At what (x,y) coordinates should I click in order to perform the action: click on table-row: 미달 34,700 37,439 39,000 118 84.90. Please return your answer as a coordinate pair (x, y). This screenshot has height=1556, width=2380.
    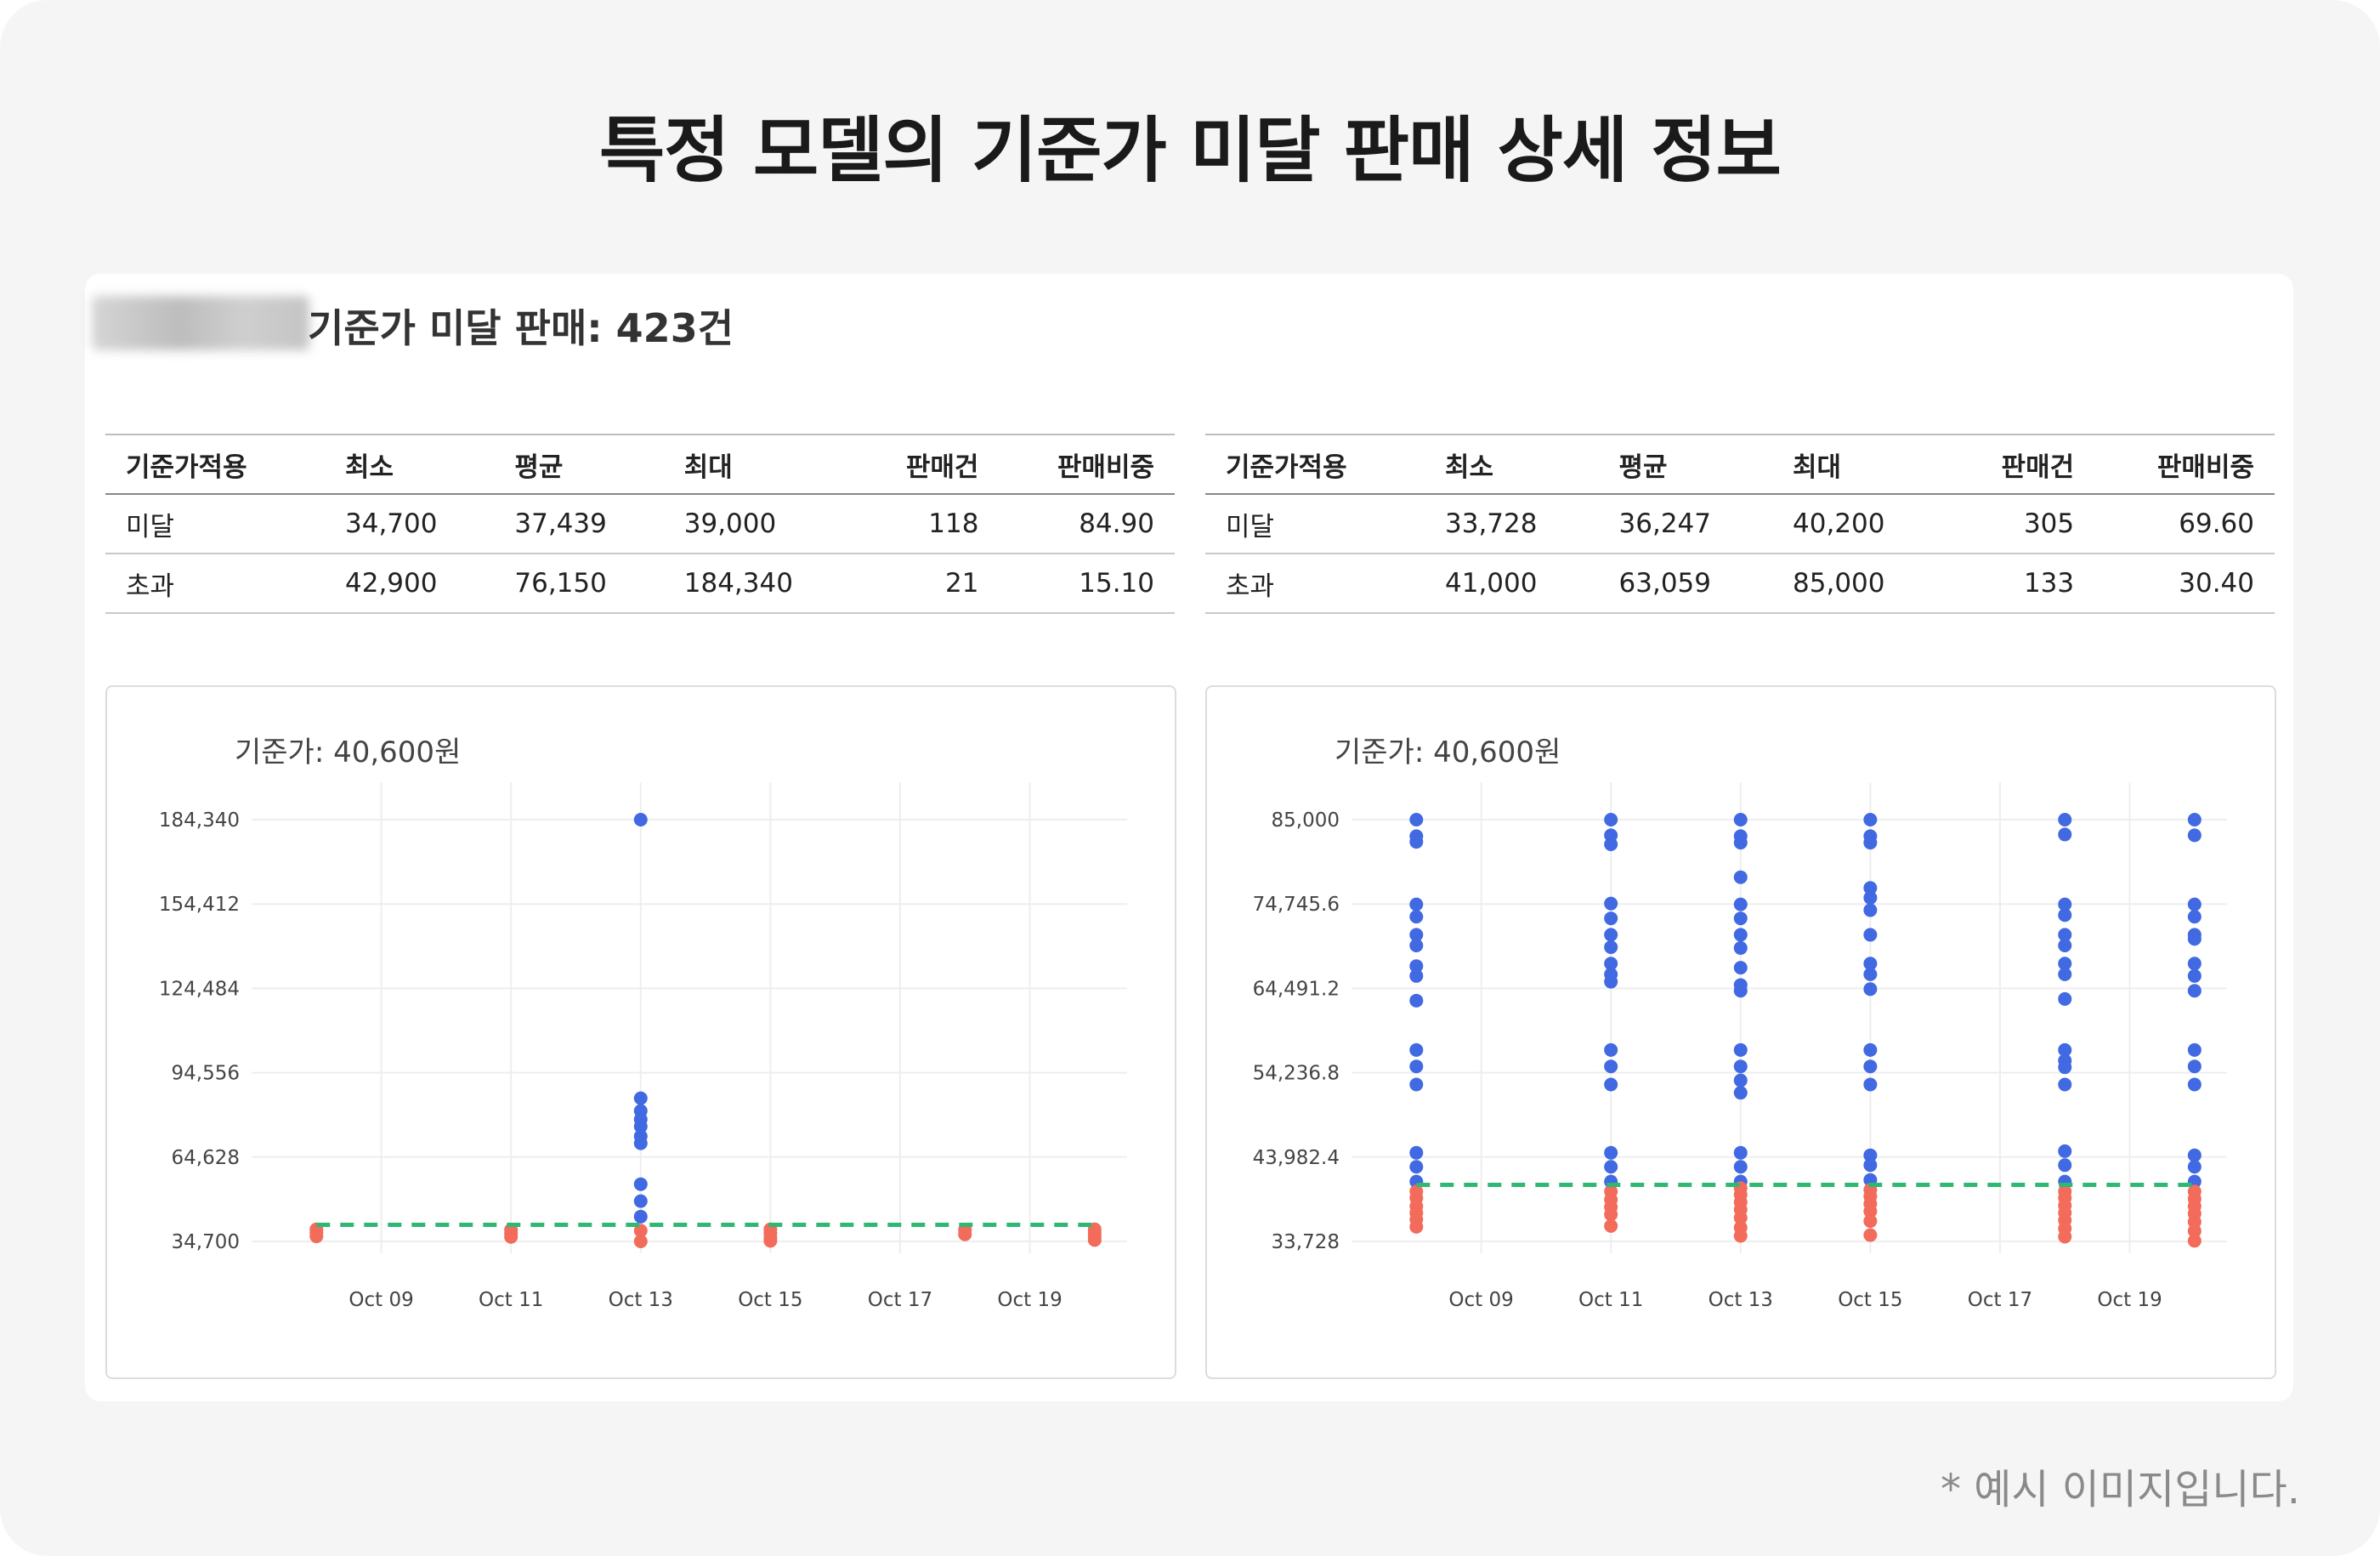
    Looking at the image, I should click on (640, 524).